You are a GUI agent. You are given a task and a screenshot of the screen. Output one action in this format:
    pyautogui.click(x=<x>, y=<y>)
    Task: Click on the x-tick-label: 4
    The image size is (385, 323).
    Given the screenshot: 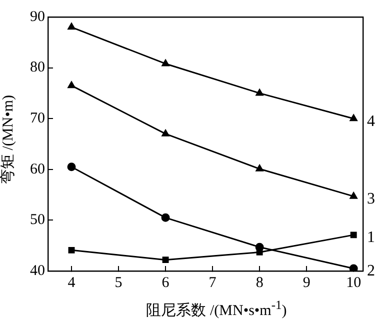 What is the action you would take?
    pyautogui.click(x=72, y=282)
    